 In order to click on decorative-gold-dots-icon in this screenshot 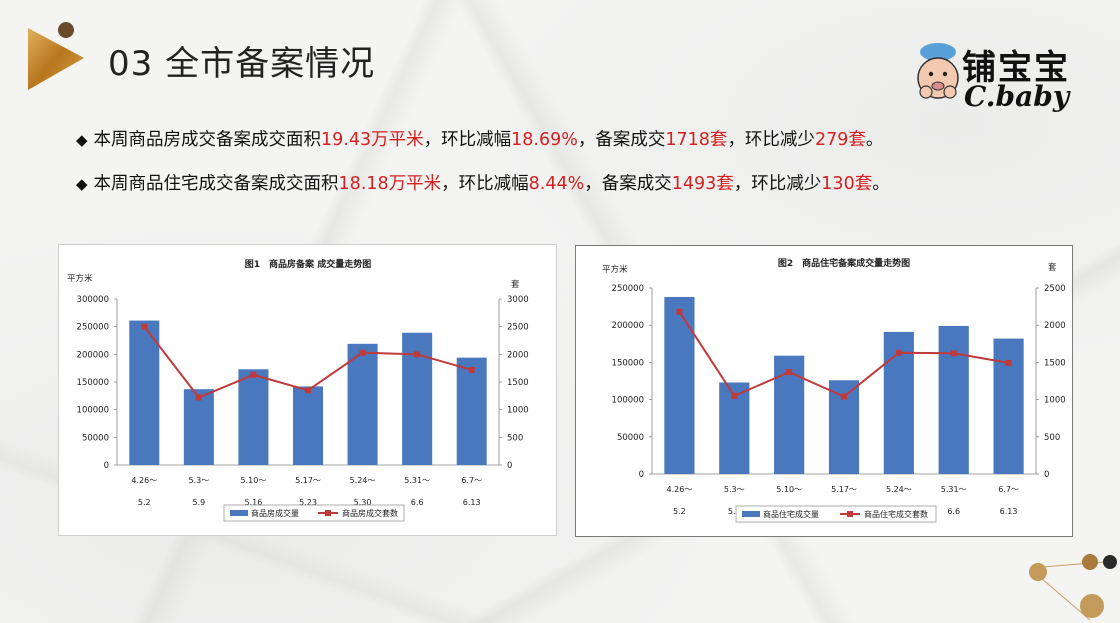, I will do `click(1073, 587)`.